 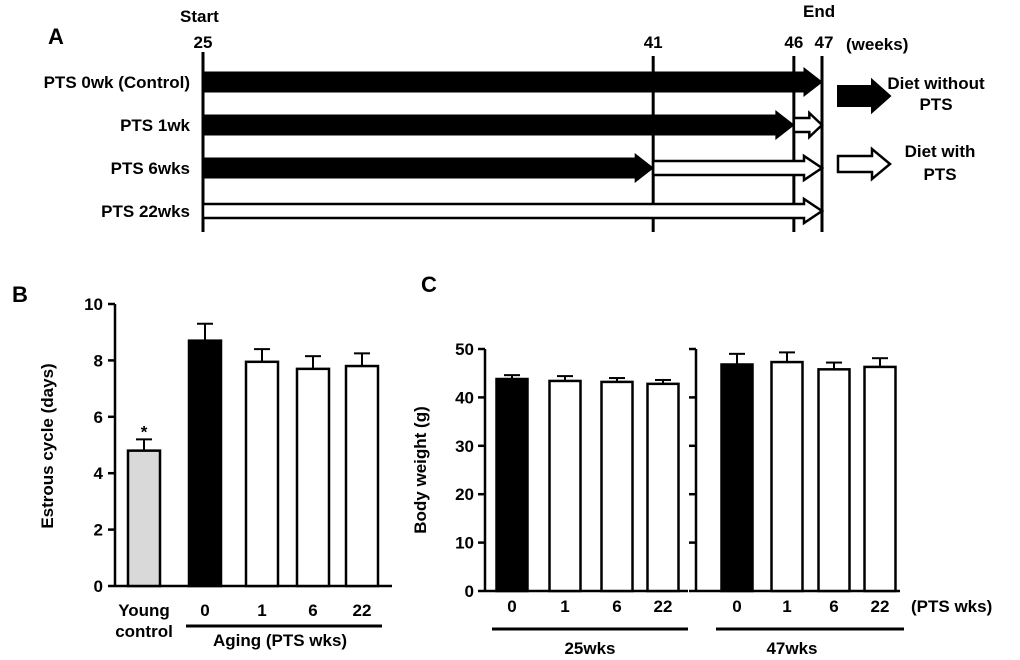 I want to click on panel-c-y-tick-label: 50, so click(x=464, y=349).